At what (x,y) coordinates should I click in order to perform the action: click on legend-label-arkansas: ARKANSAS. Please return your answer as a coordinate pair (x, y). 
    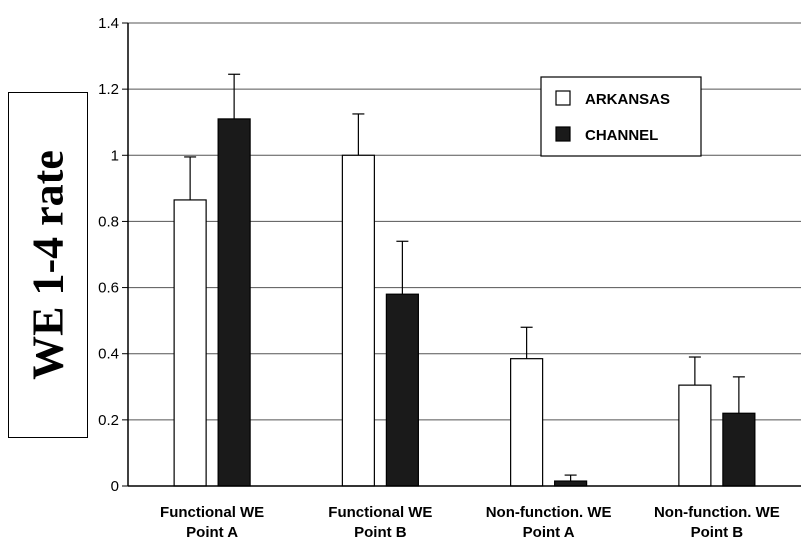
    Looking at the image, I should click on (627, 99).